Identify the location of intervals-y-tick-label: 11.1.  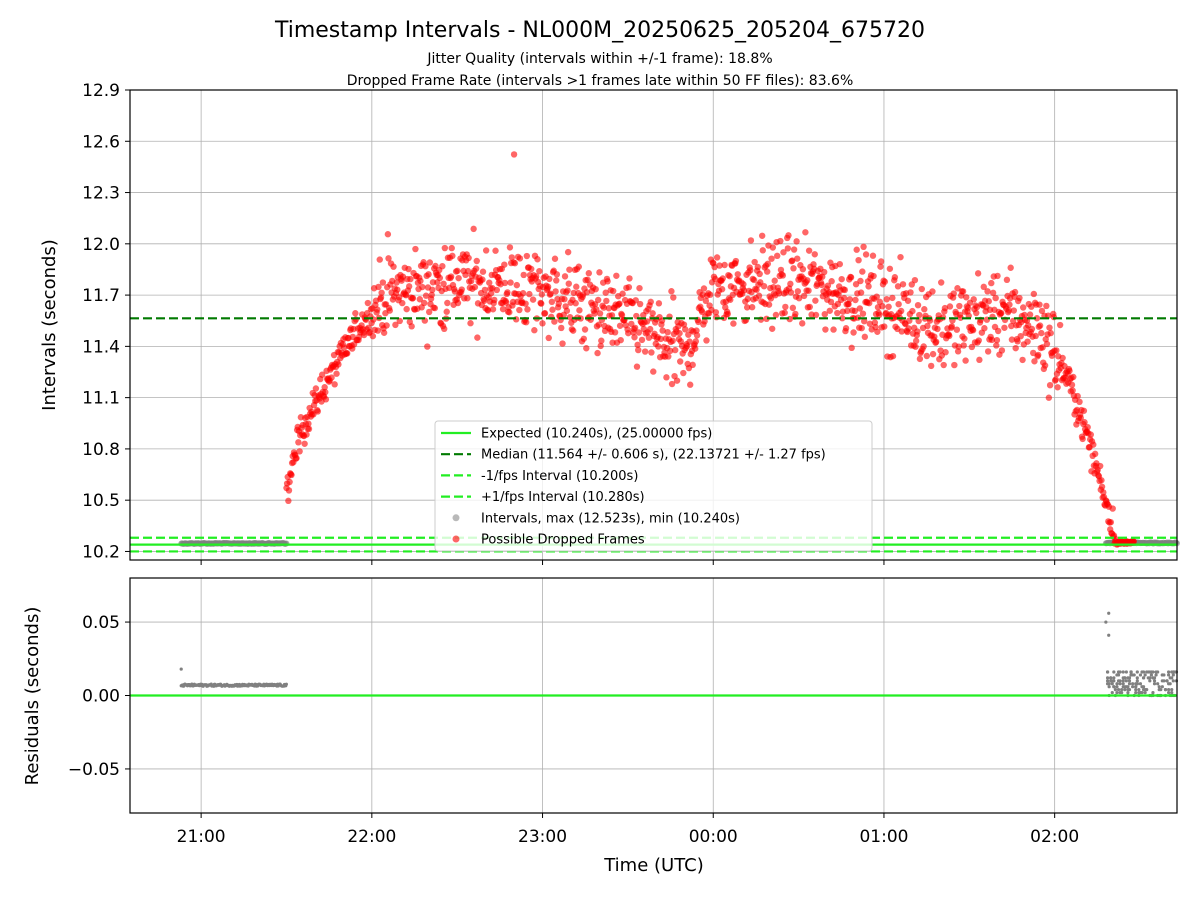
(101, 399).